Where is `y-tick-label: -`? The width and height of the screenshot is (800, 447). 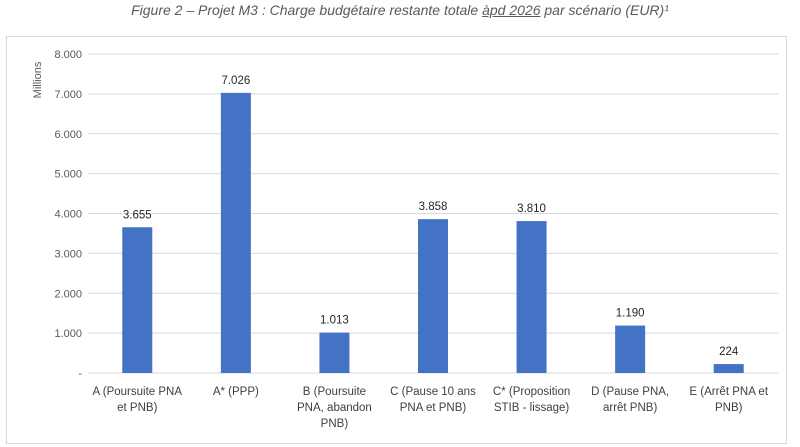 y-tick-label: - is located at coordinates (80, 374).